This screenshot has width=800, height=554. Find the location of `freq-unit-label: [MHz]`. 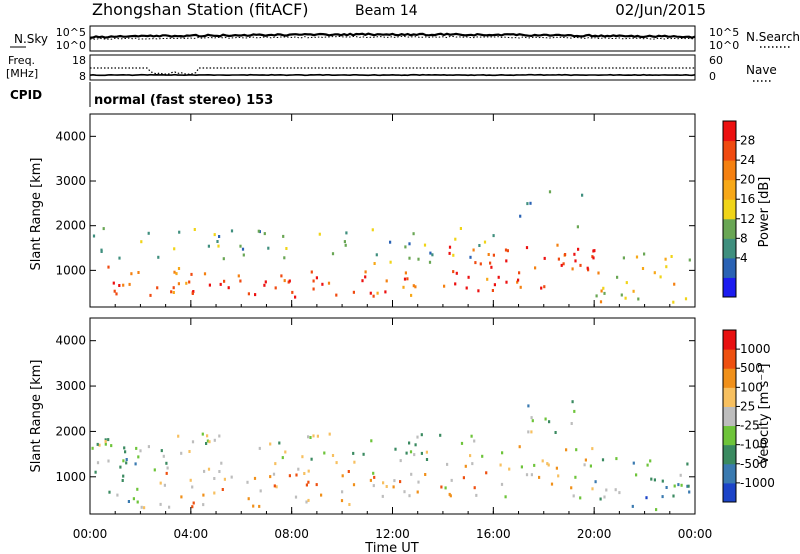

freq-unit-label: [MHz] is located at coordinates (22, 73).